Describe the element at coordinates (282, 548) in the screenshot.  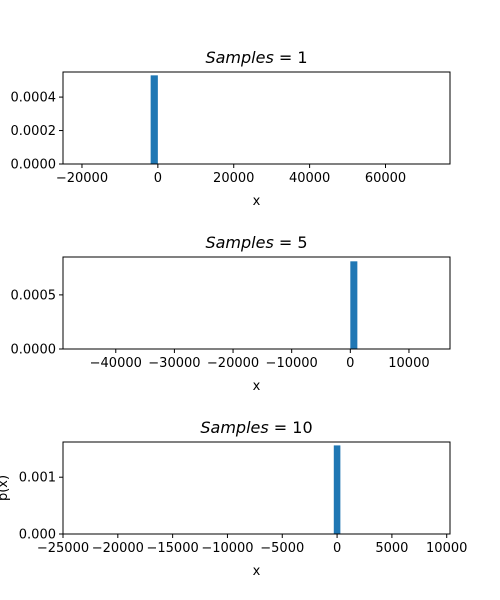
I see `x-tick-label: −5000` at that location.